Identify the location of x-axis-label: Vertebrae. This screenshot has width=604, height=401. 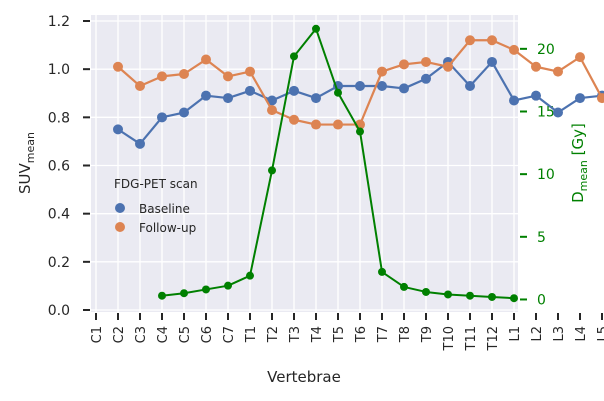
(304, 377).